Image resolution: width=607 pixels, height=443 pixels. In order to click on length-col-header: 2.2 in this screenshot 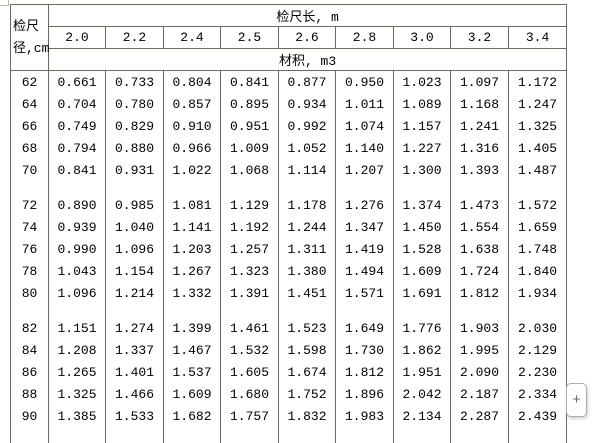, I will do `click(135, 38)`.